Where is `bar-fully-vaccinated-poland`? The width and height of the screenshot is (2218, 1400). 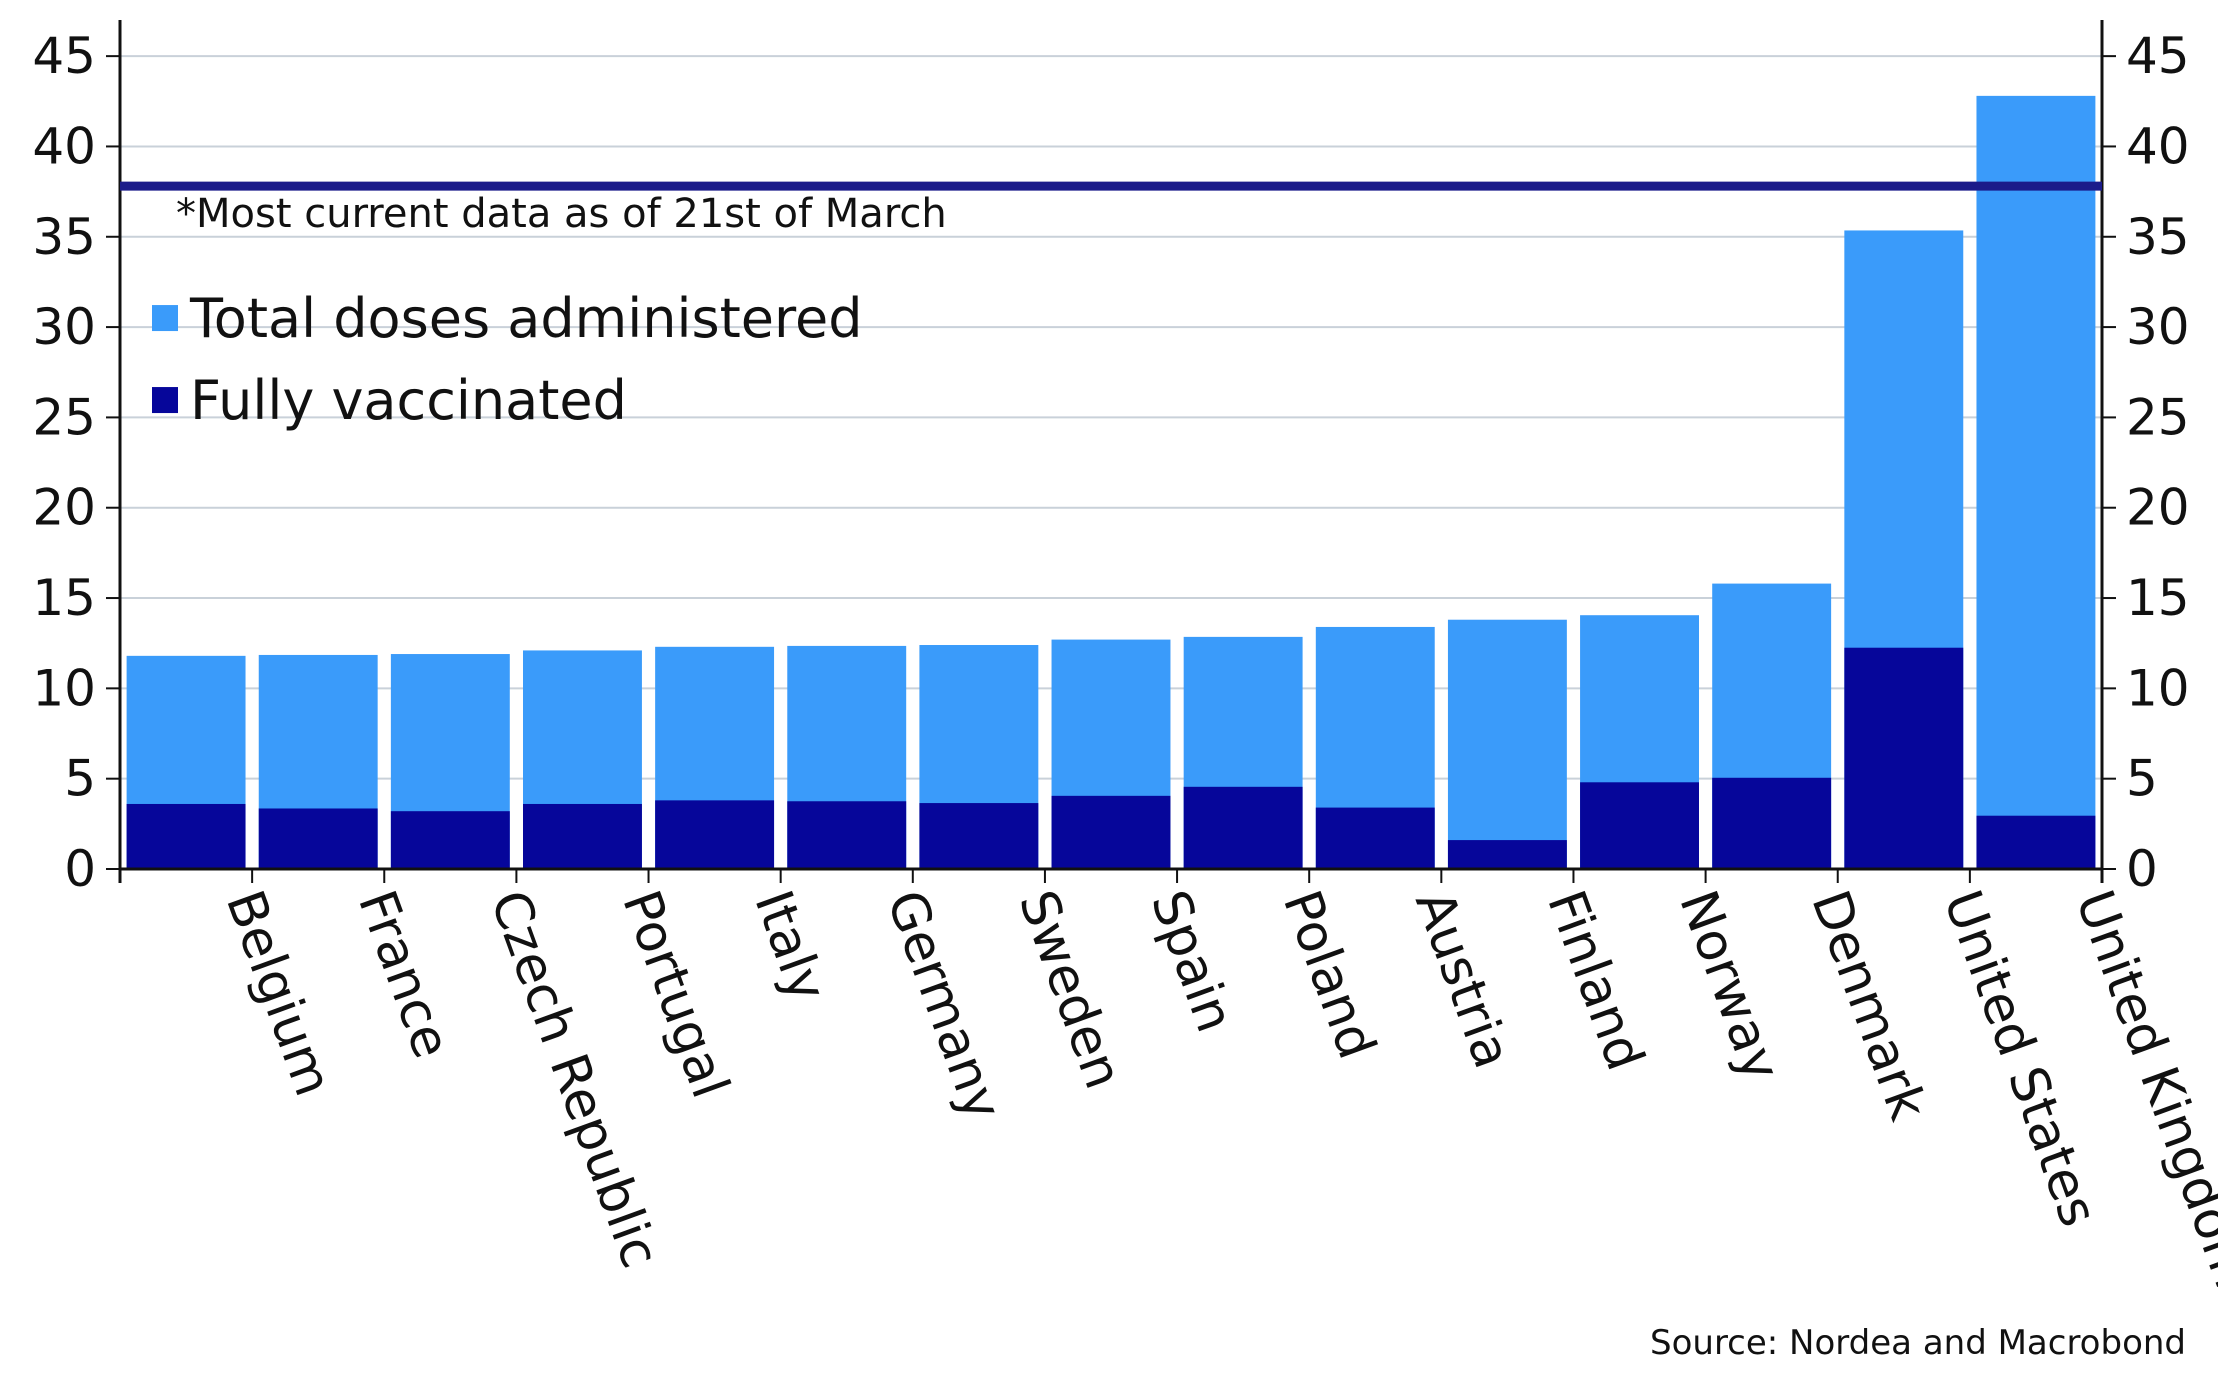
bar-fully-vaccinated-poland is located at coordinates (1243, 827).